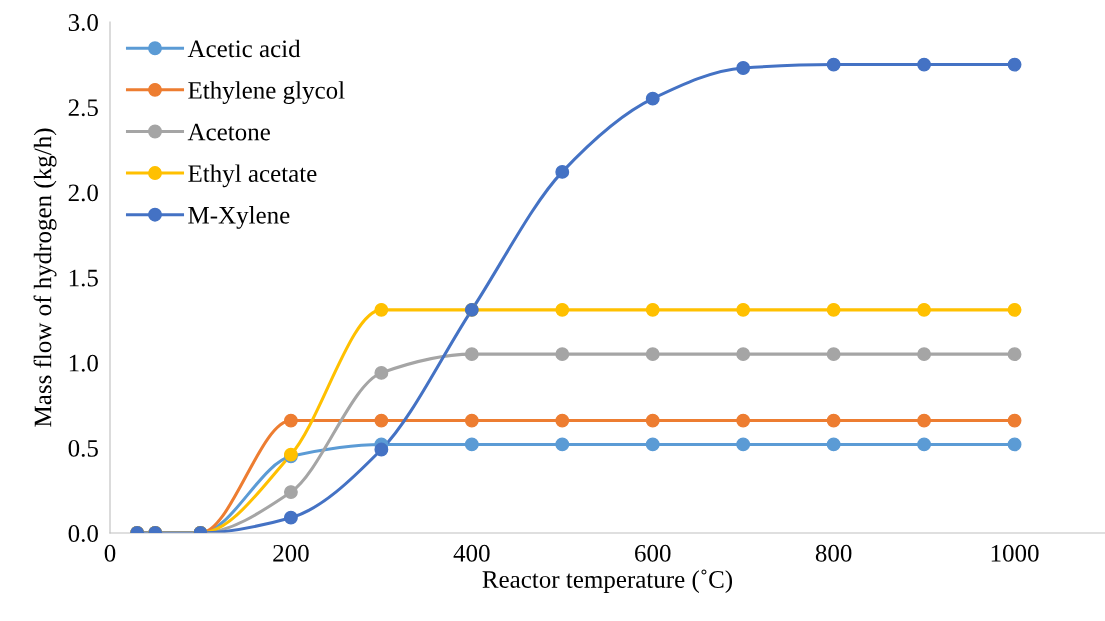 The height and width of the screenshot is (621, 1105). I want to click on y-tick-label: 1.0, so click(83, 363).